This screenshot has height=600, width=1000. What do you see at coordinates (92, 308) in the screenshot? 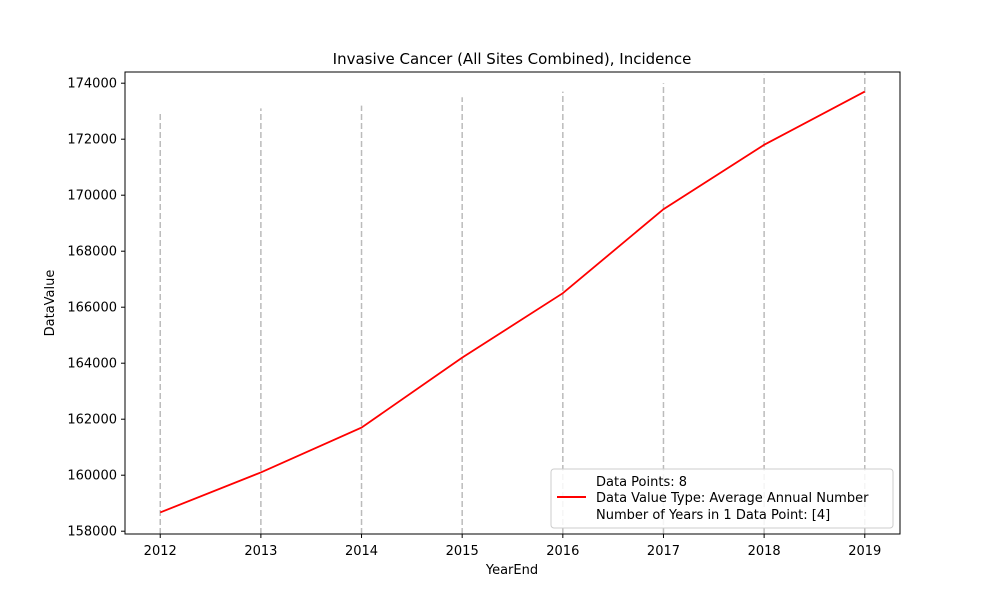
I see `y-tick-label: 166000` at bounding box center [92, 308].